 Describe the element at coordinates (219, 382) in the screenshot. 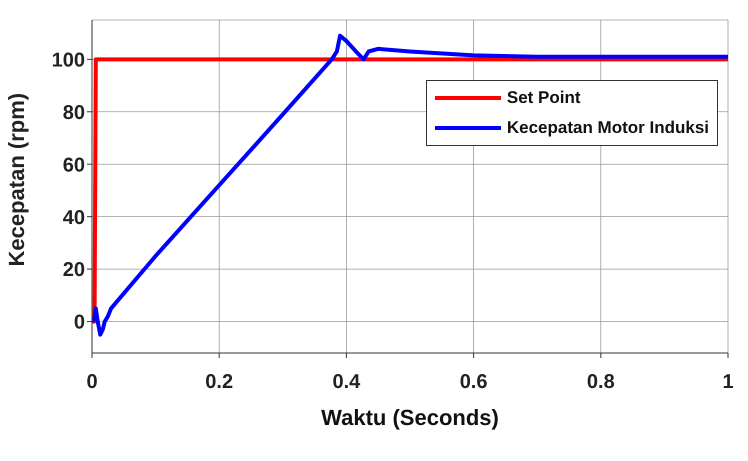

I see `x-tick-label: 0.2` at that location.